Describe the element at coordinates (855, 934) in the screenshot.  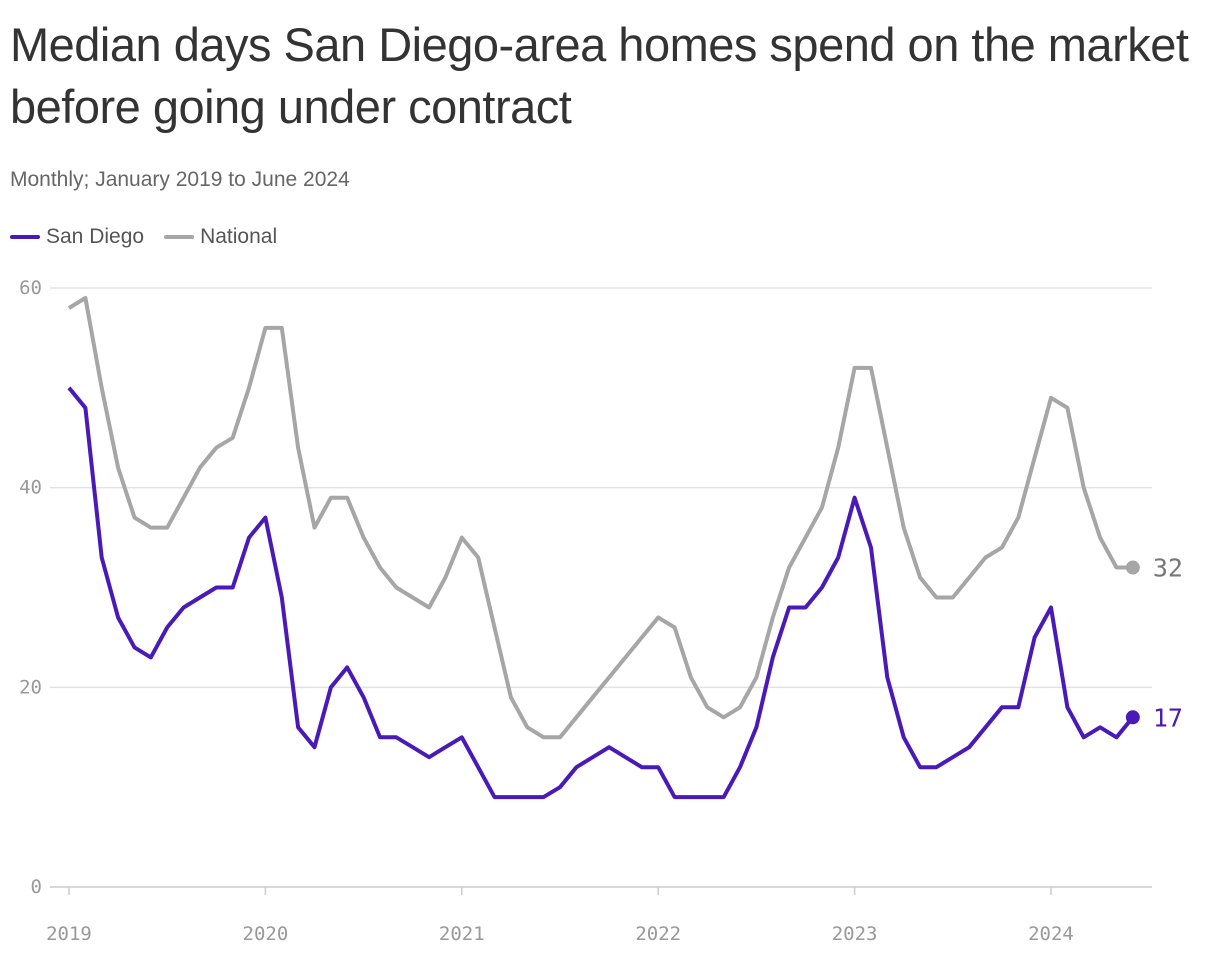
I see `x-tick-label: 2023` at that location.